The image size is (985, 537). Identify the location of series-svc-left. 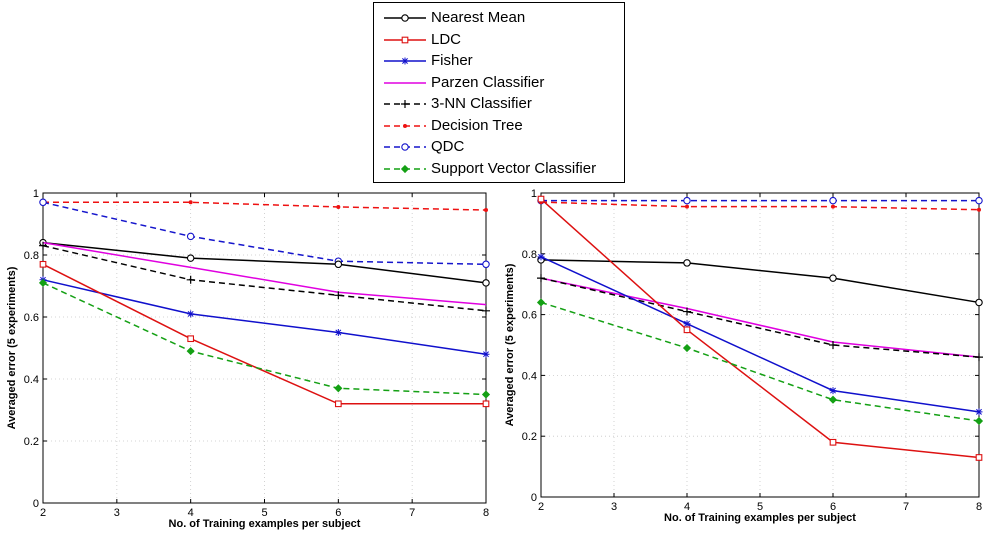
(264, 338).